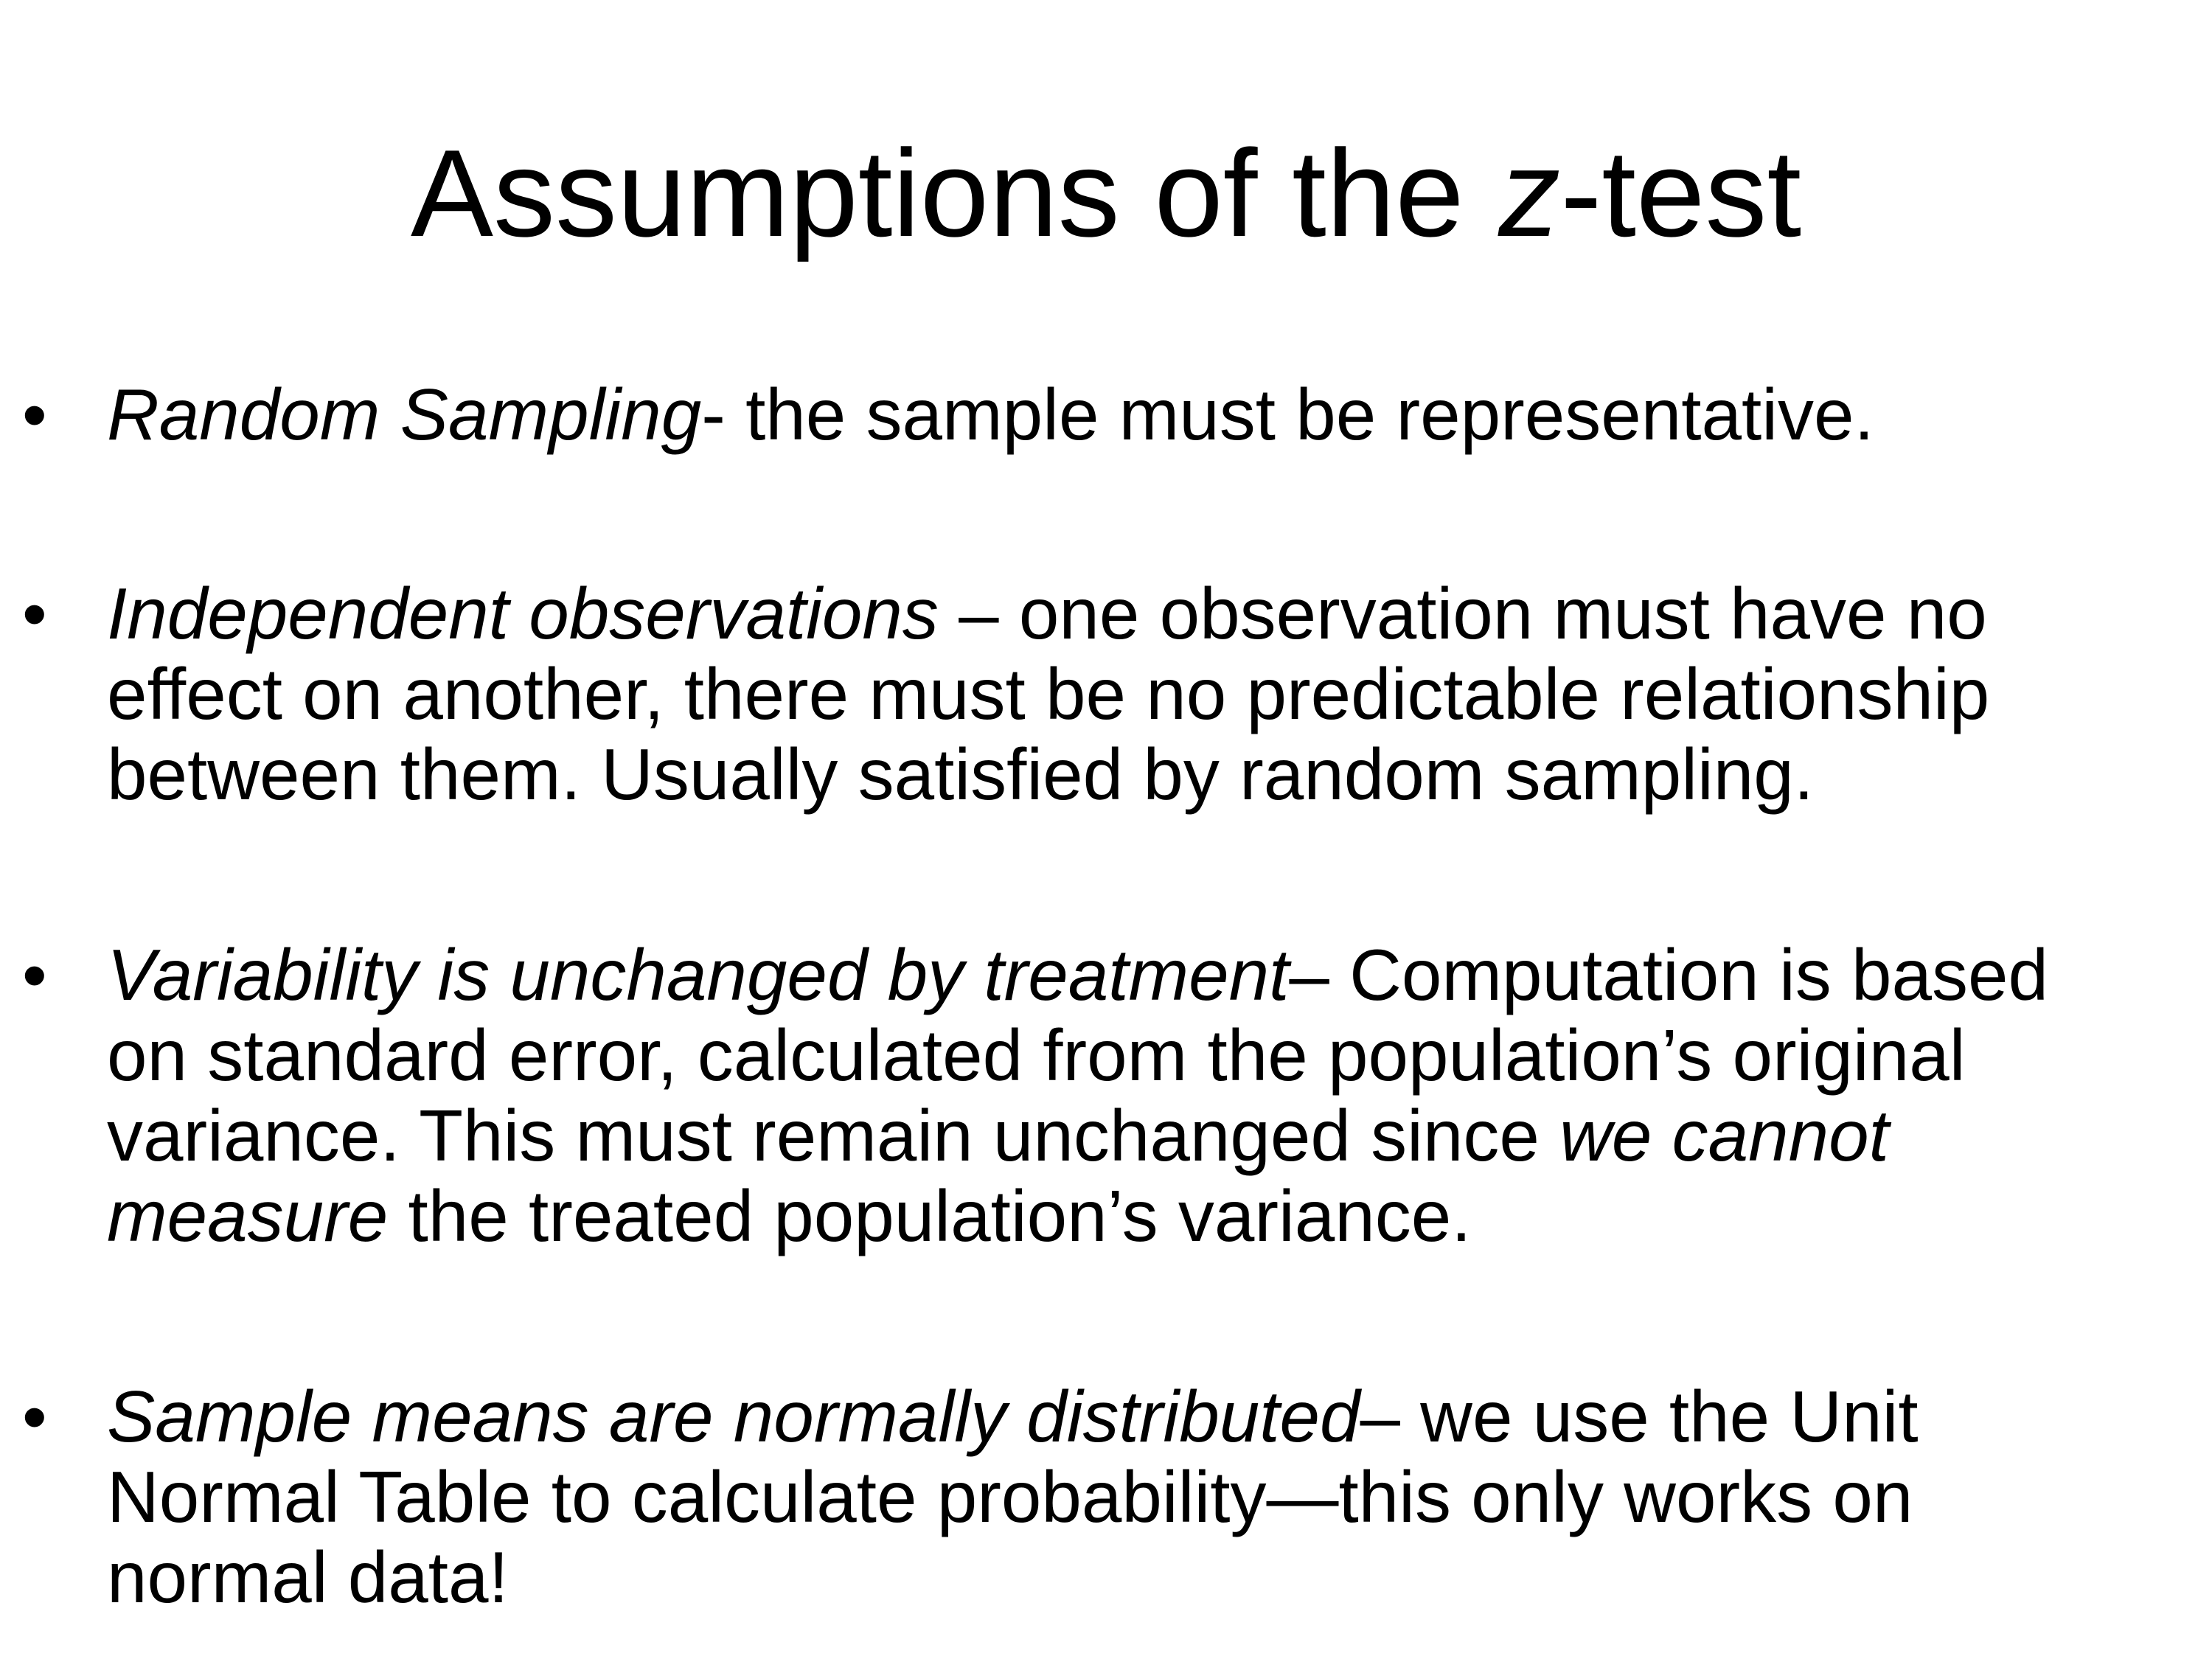  What do you see at coordinates (1529, 193) in the screenshot?
I see `title-variable: z` at bounding box center [1529, 193].